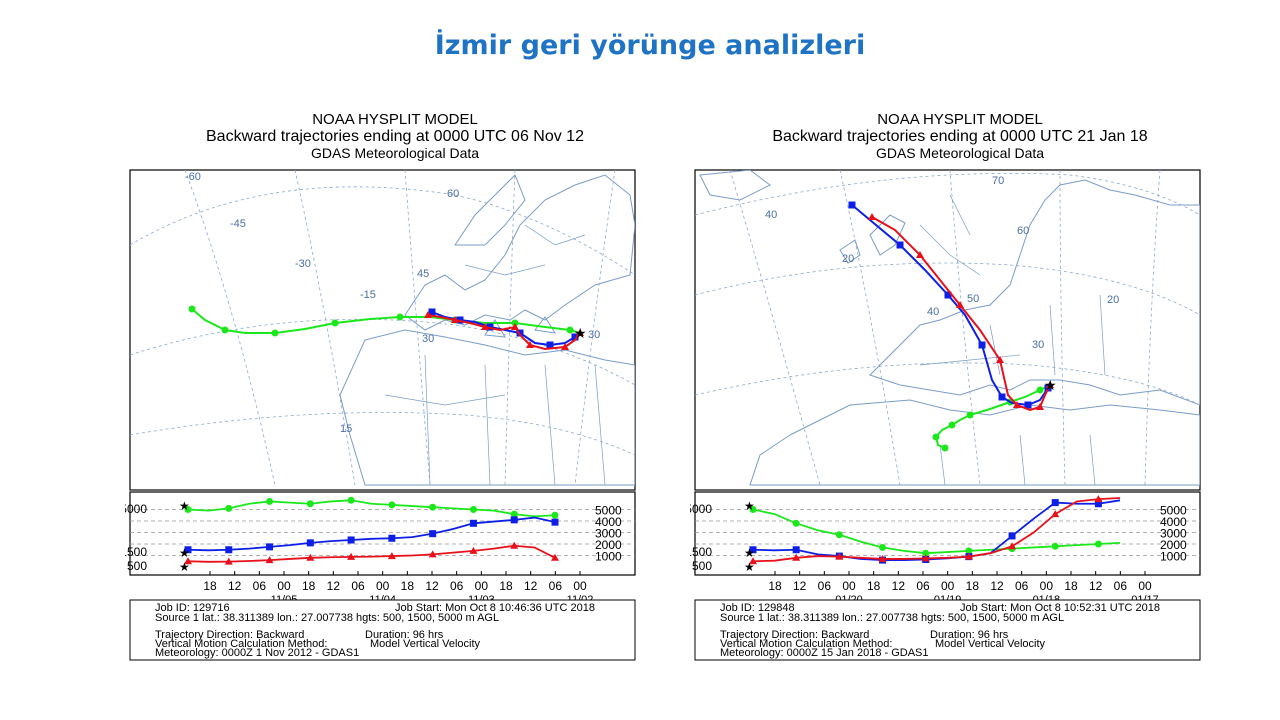  What do you see at coordinates (594, 335) in the screenshot?
I see `graticule-label: 30` at bounding box center [594, 335].